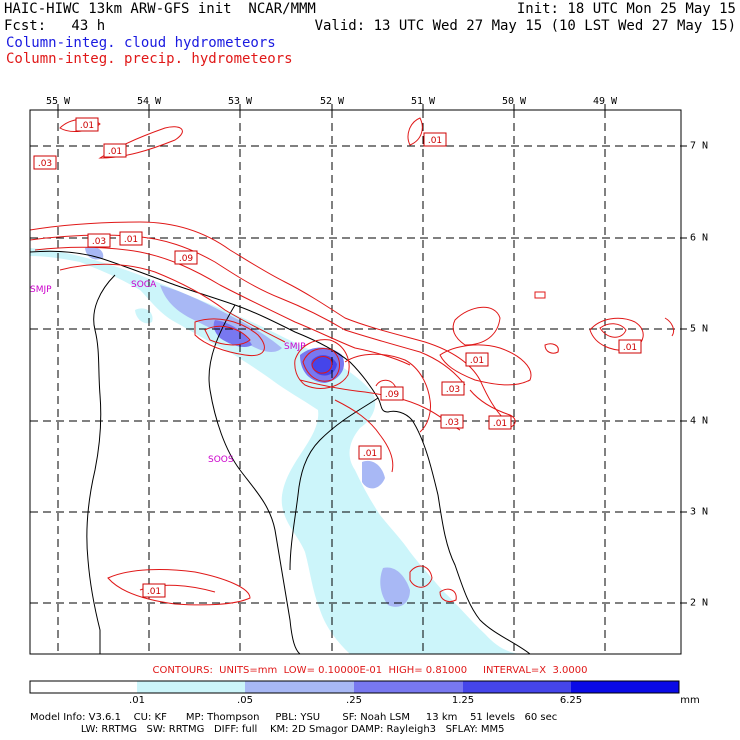 The image size is (740, 740). What do you see at coordinates (699, 603) in the screenshot?
I see `lat-label-2n: 2 N` at bounding box center [699, 603].